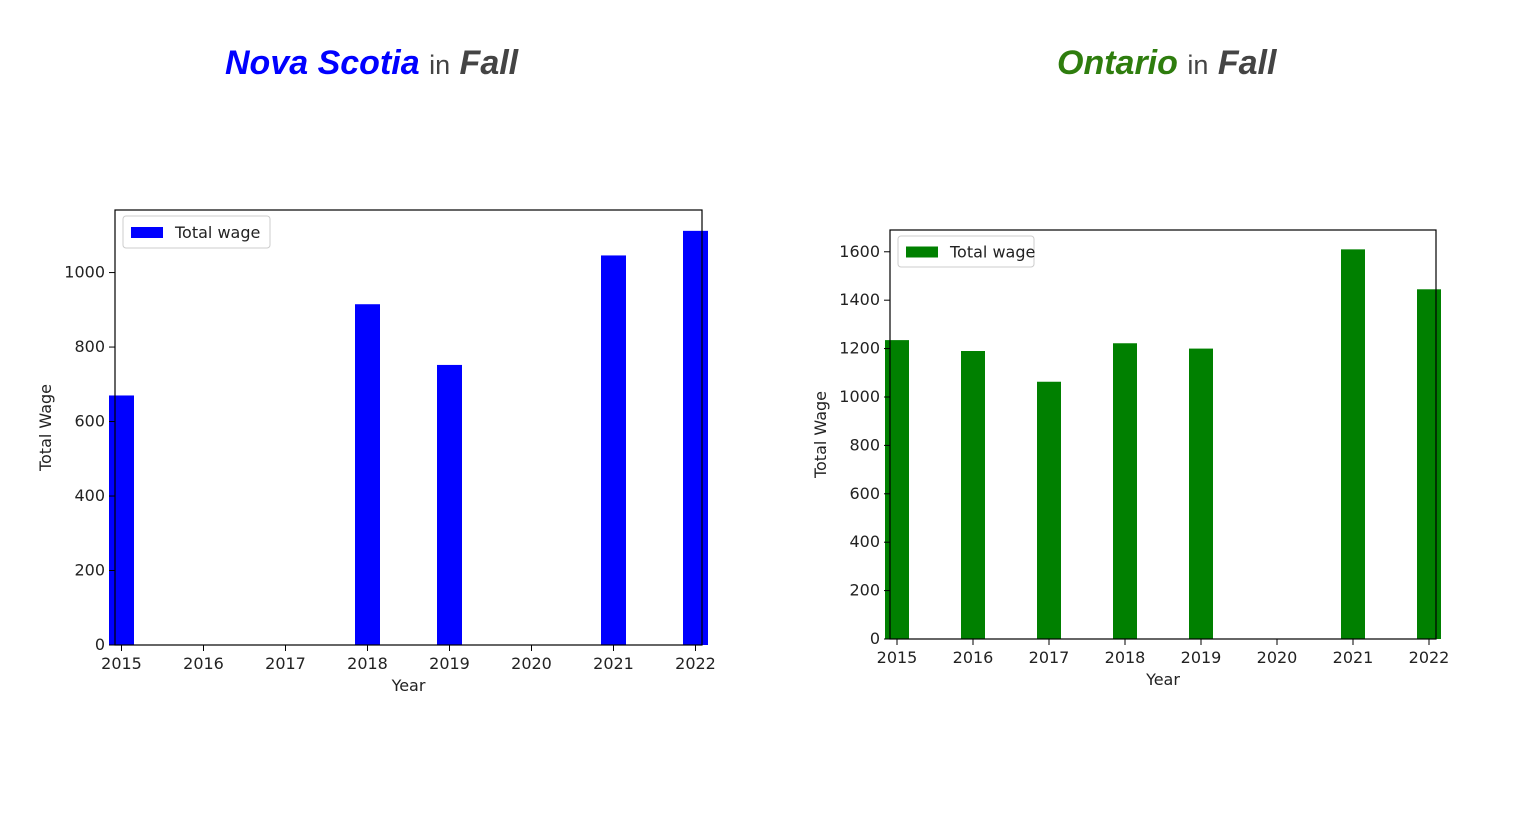 The height and width of the screenshot is (835, 1518). I want to click on heading-province: Nova Scotia, so click(322, 63).